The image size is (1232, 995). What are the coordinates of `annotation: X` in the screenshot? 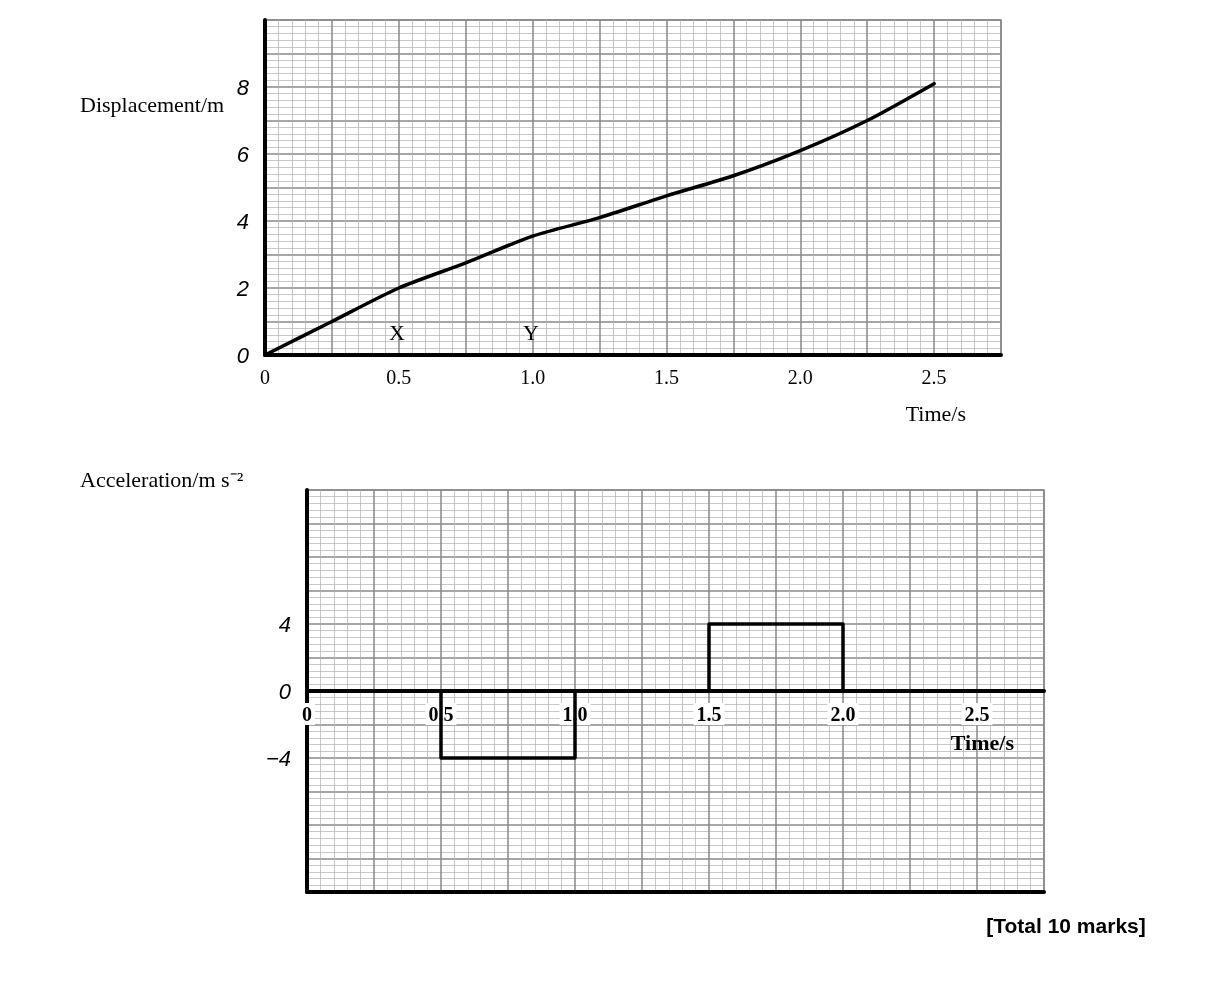 It's located at (397, 332).